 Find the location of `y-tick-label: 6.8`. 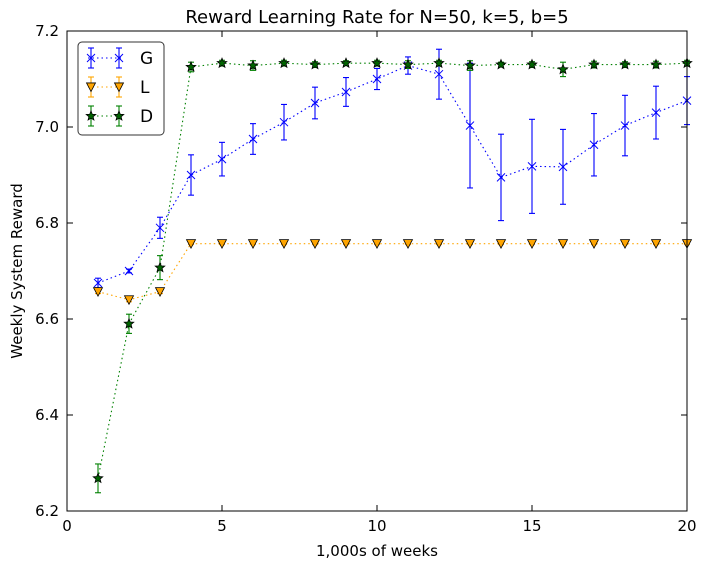

y-tick-label: 6.8 is located at coordinates (47, 223).